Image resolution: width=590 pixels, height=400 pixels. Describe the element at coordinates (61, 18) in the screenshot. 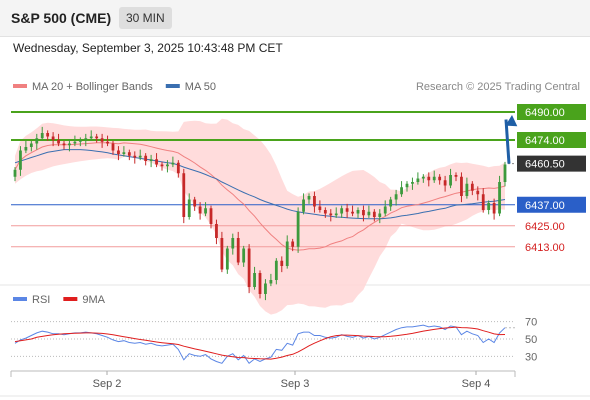

I see `instrument-title: S&P 500 (CME)` at that location.